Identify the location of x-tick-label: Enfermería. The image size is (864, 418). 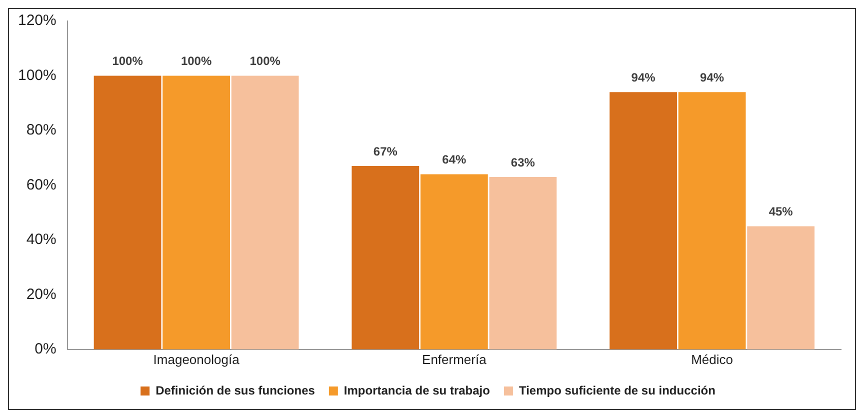
(455, 359).